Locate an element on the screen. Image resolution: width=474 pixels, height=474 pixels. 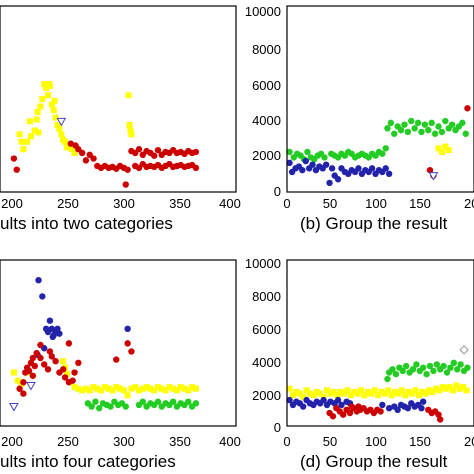
panel-d-frame is located at coordinates (380, 343).